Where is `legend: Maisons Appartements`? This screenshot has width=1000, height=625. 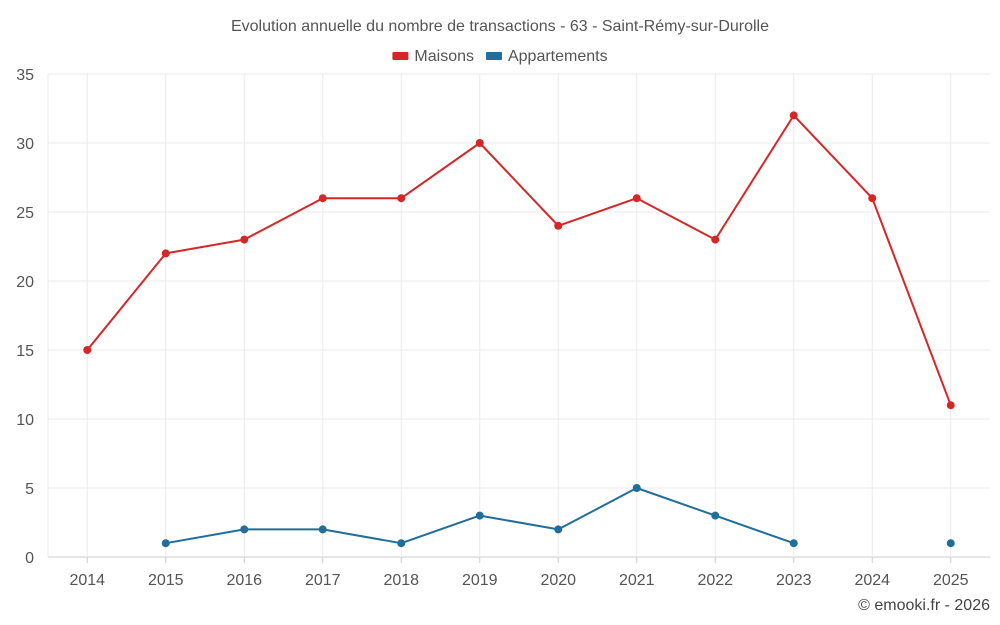
legend: Maisons Appartements is located at coordinates (500, 56).